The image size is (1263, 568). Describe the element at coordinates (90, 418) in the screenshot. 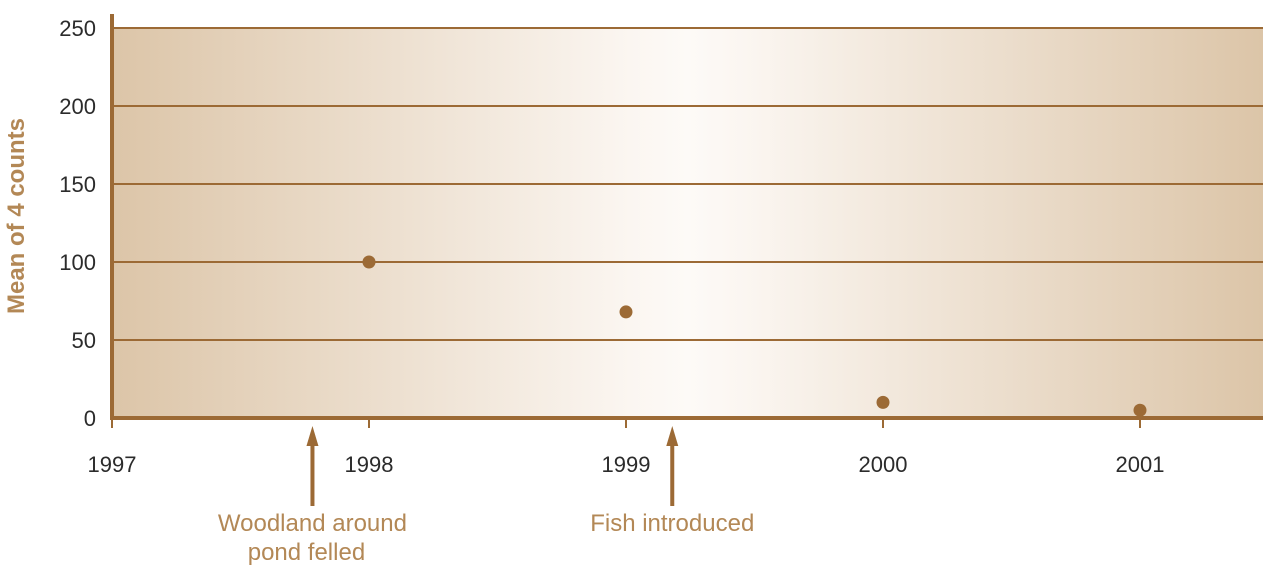

I see `y-tick-label: 0` at that location.